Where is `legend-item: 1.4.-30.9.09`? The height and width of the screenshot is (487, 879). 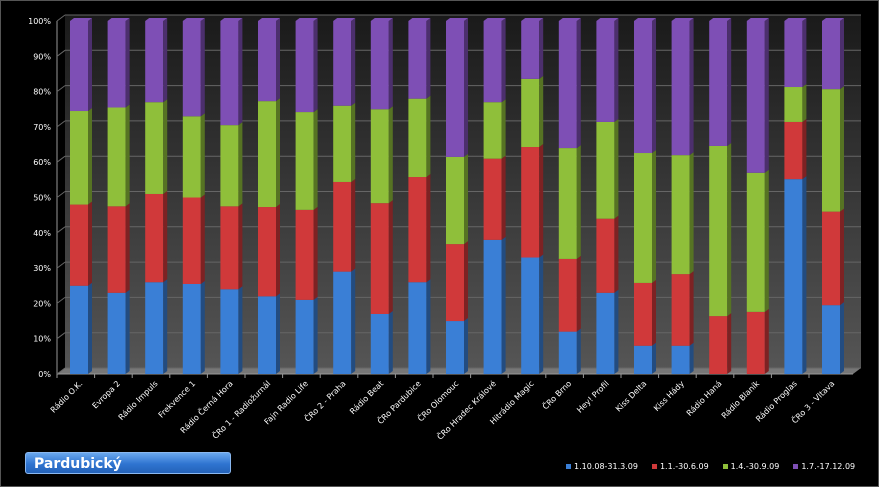
legend-item: 1.4.-30.9.09 is located at coordinates (750, 466).